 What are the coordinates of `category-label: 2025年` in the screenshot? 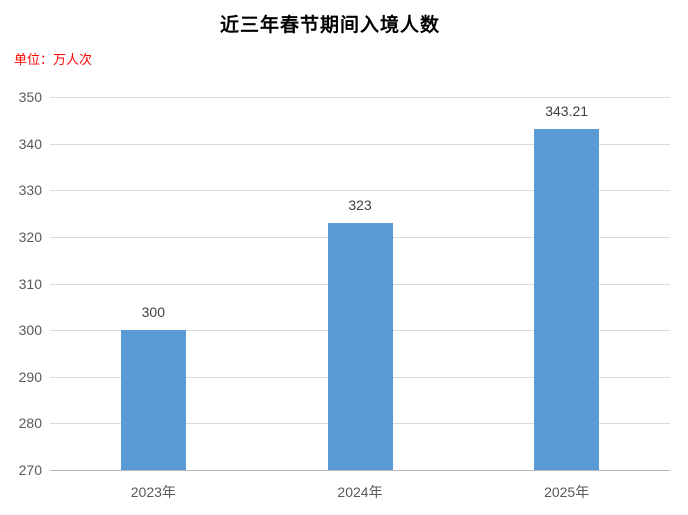 It's located at (567, 492).